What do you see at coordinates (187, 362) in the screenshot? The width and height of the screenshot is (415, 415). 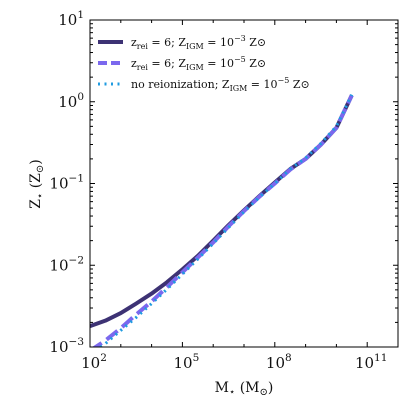 I see `x-tick-label: 10⁵` at bounding box center [187, 362].